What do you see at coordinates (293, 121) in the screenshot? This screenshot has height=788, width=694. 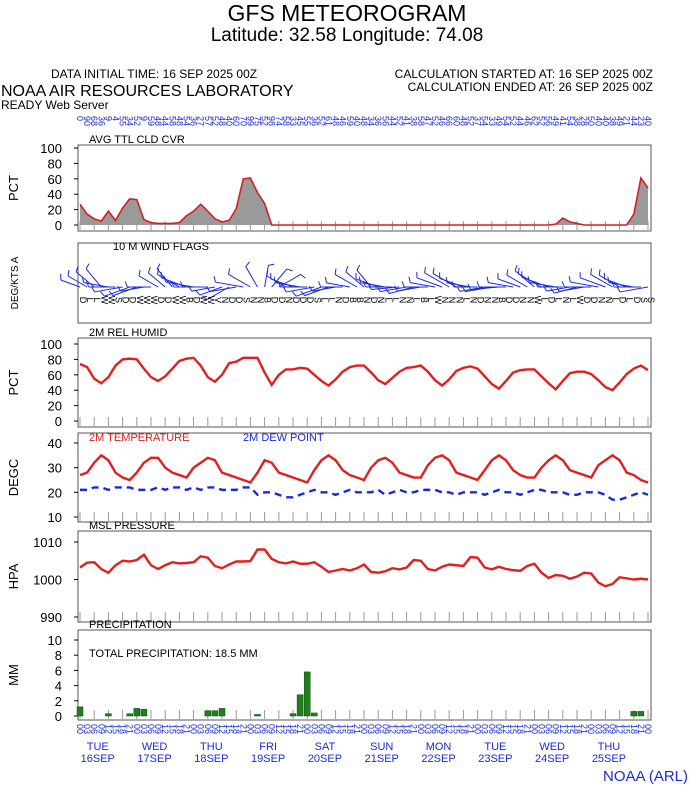 I see `top-hour-label: 33` at bounding box center [293, 121].